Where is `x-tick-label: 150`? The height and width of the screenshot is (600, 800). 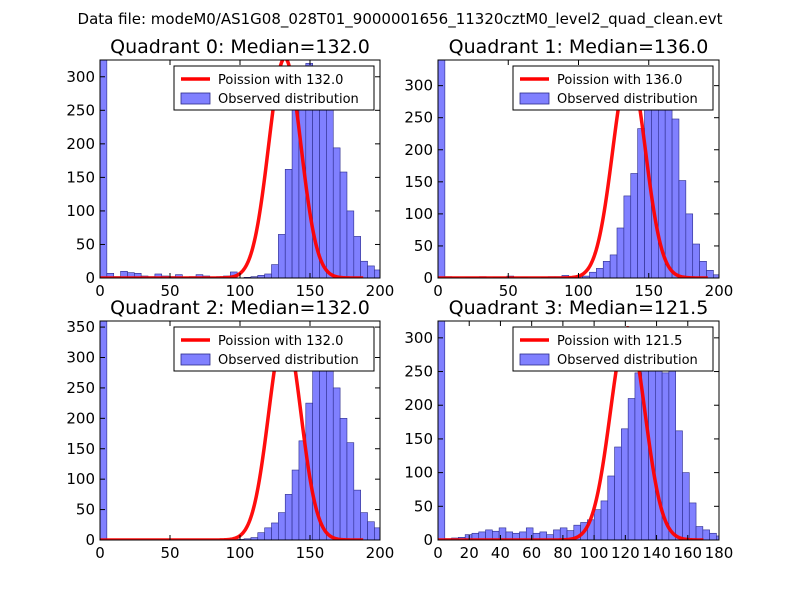
x-tick-label: 150 is located at coordinates (648, 291).